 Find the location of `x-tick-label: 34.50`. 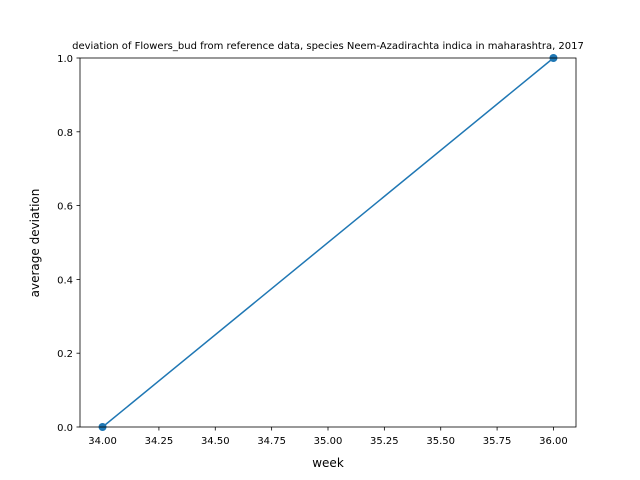

x-tick-label: 34.50 is located at coordinates (215, 441).